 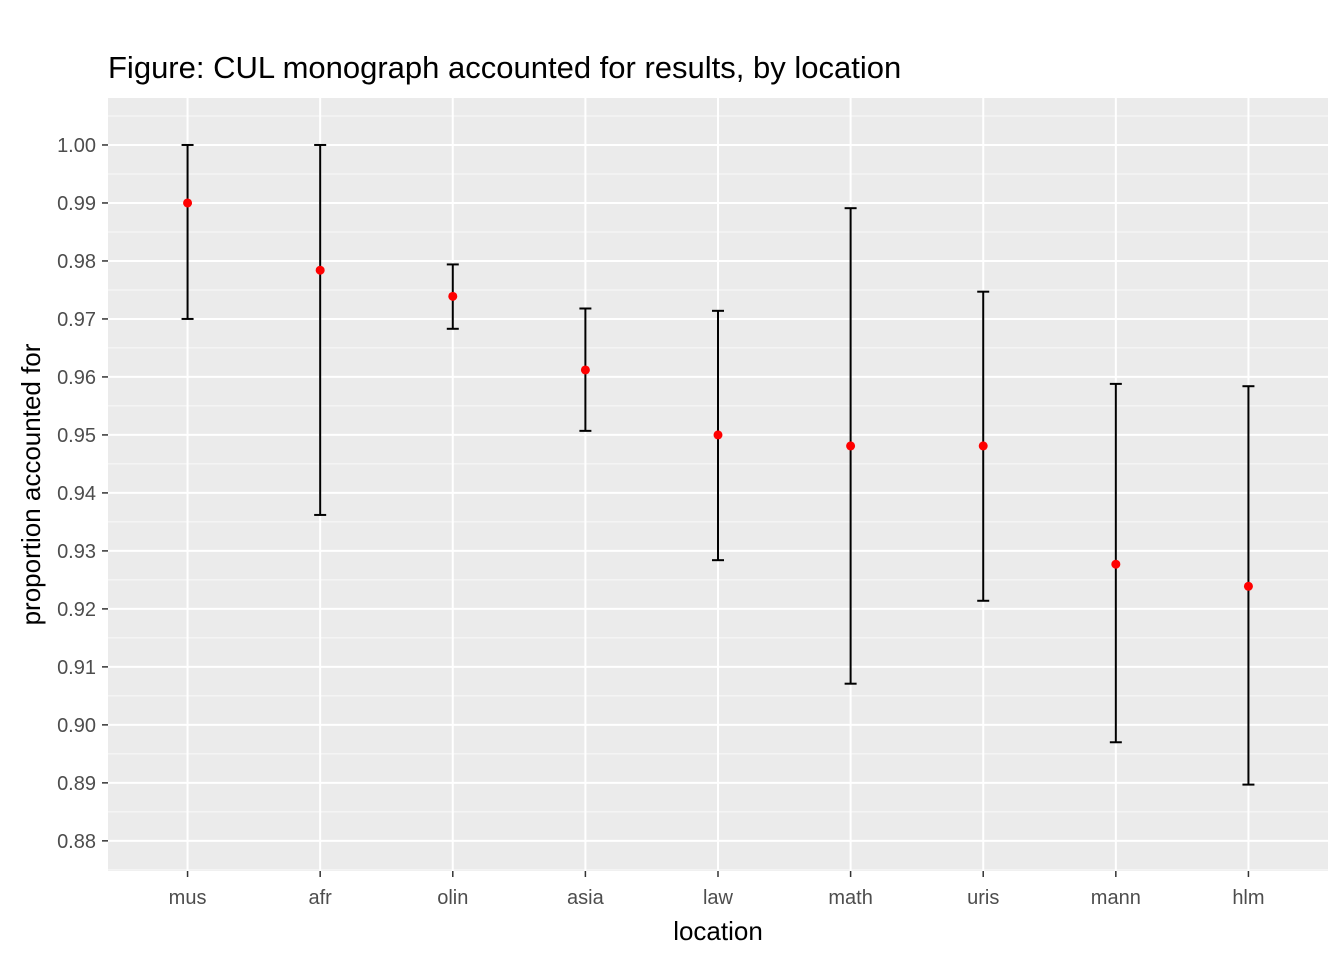 What do you see at coordinates (76, 320) in the screenshot?
I see `y-tick-label: 0.97` at bounding box center [76, 320].